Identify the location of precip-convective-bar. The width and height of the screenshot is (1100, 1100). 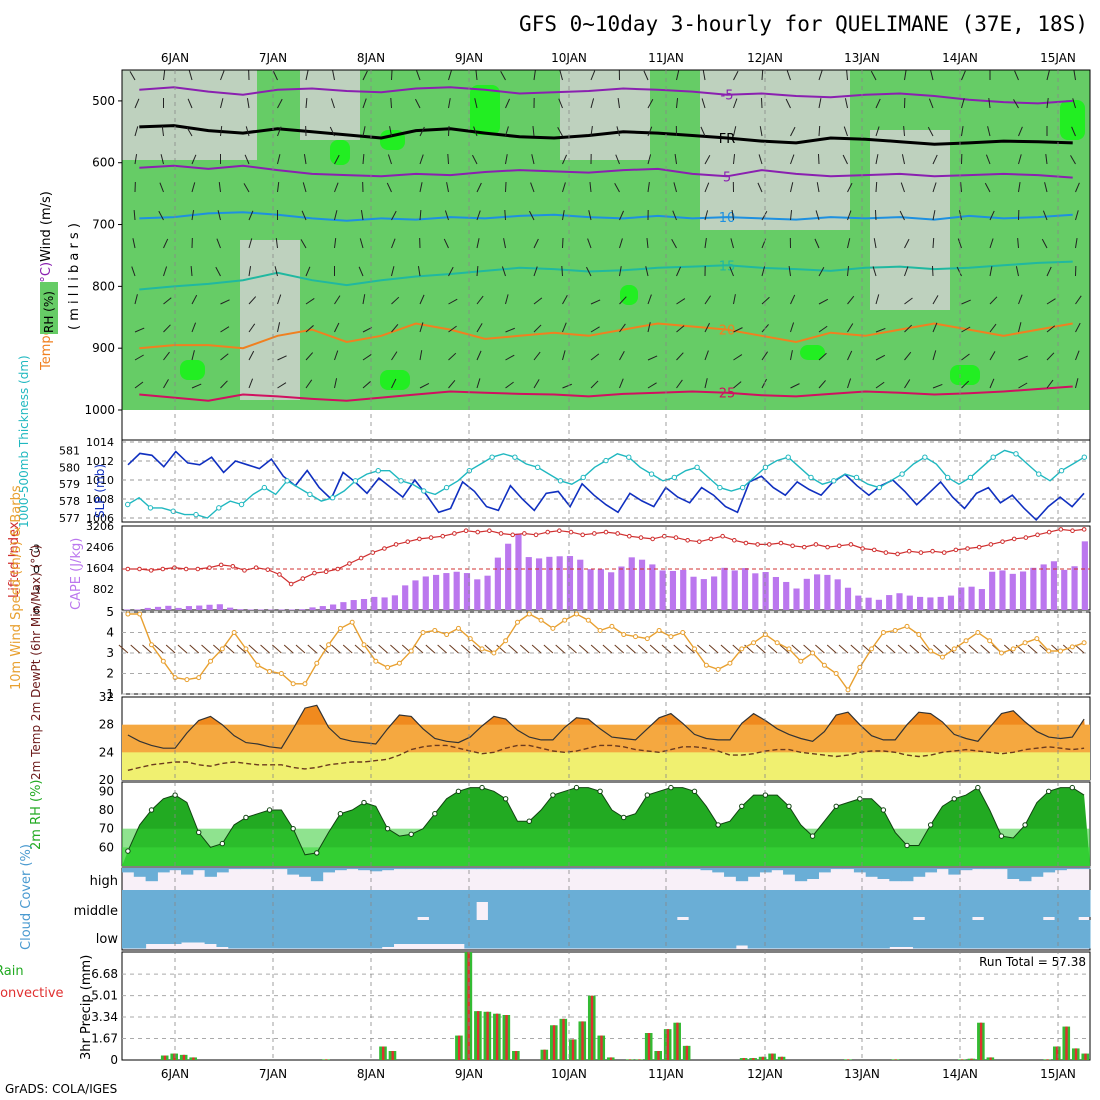
(677, 1041).